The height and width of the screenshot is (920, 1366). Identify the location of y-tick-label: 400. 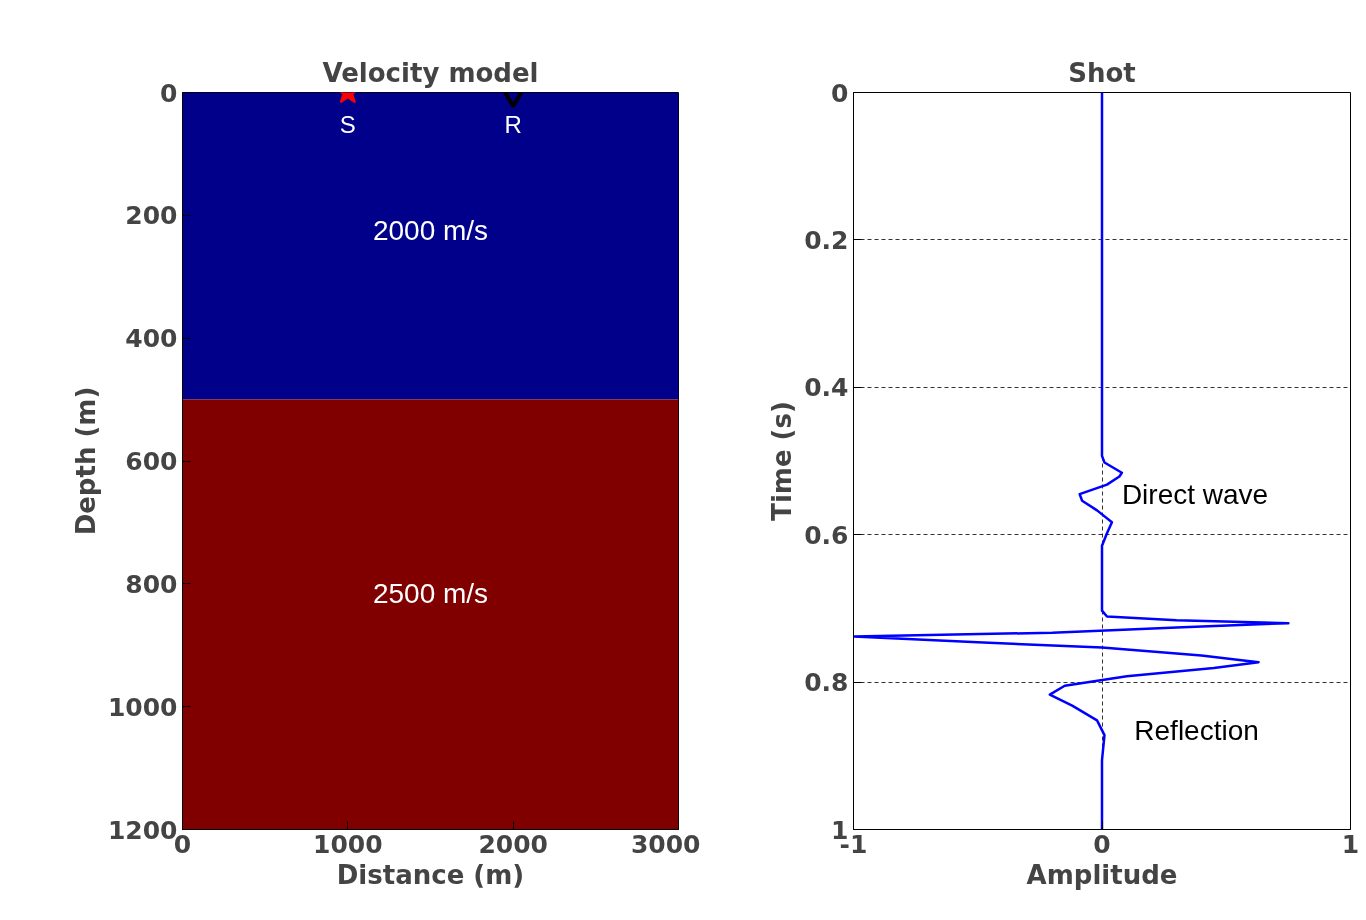
(151, 339).